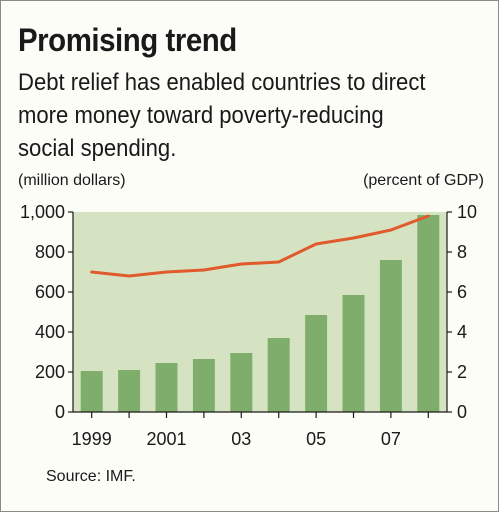  I want to click on bar-2002, so click(203, 385).